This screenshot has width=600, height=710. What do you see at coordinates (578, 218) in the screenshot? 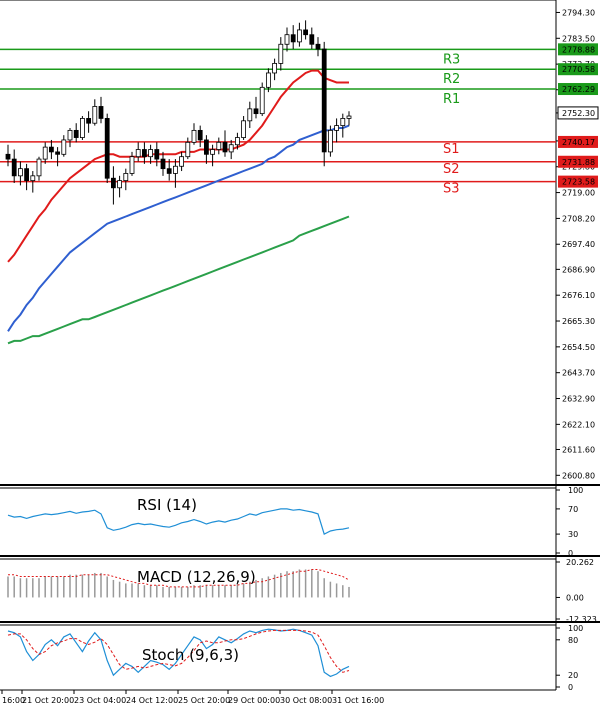
I see `price-tick-label: 2708.20` at bounding box center [578, 218].